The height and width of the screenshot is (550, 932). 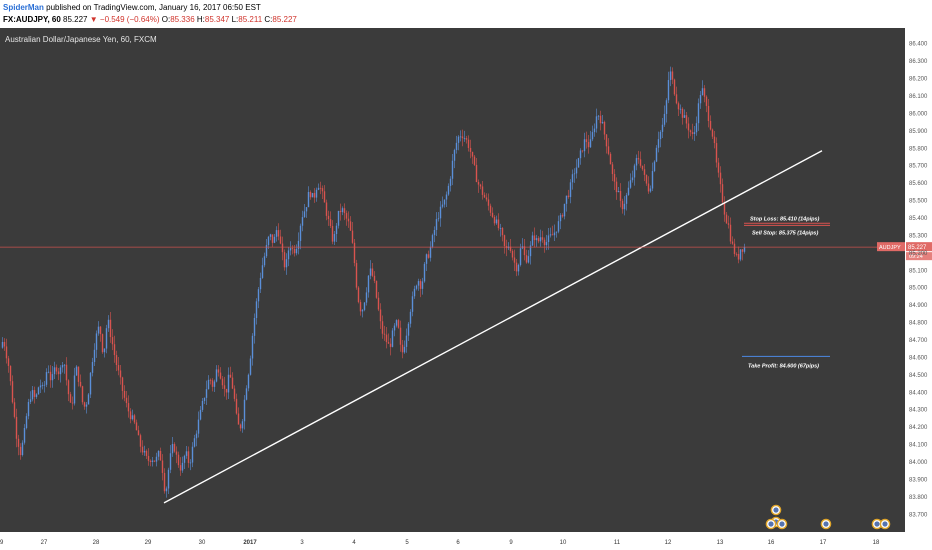 What do you see at coordinates (458, 543) in the screenshot?
I see `time-tick-label: 6` at bounding box center [458, 543].